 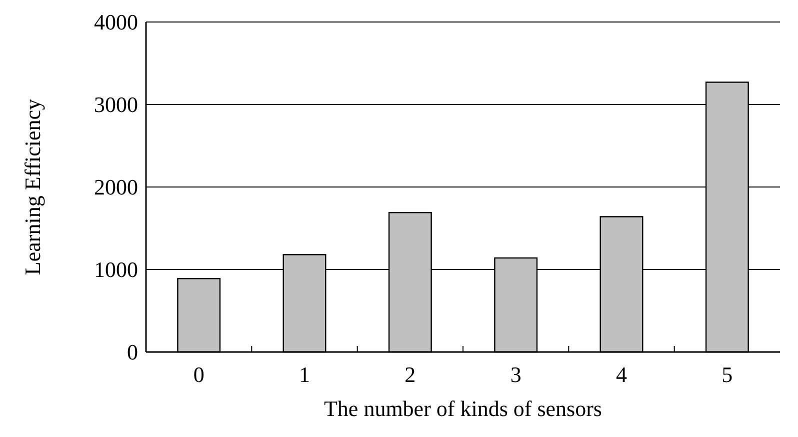 What do you see at coordinates (304, 374) in the screenshot?
I see `x-tick-label: 1` at bounding box center [304, 374].